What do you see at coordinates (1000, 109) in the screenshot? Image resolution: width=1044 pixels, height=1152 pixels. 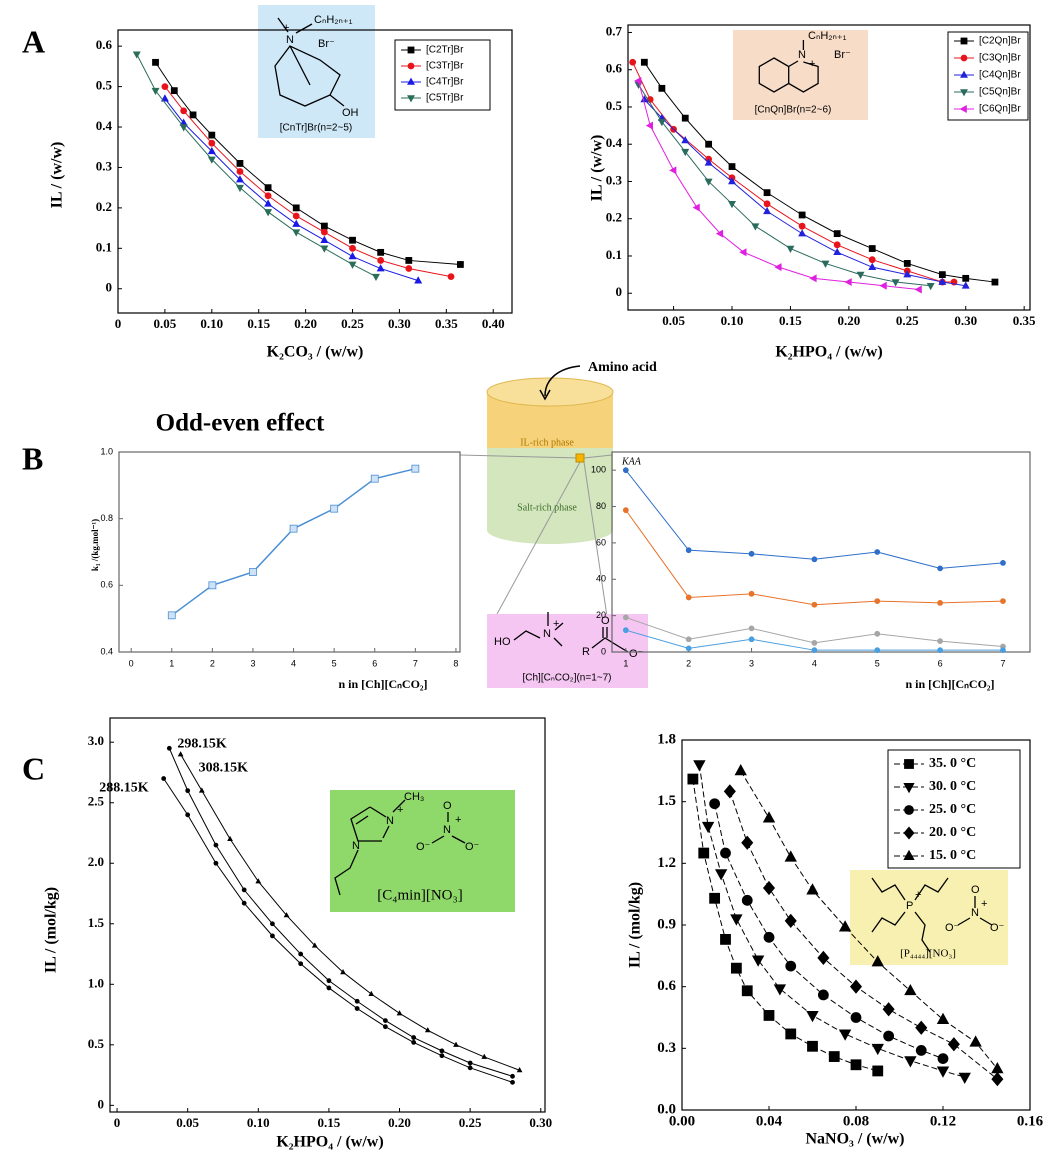 I see `legend-label: [C6Qn]Br` at bounding box center [1000, 109].